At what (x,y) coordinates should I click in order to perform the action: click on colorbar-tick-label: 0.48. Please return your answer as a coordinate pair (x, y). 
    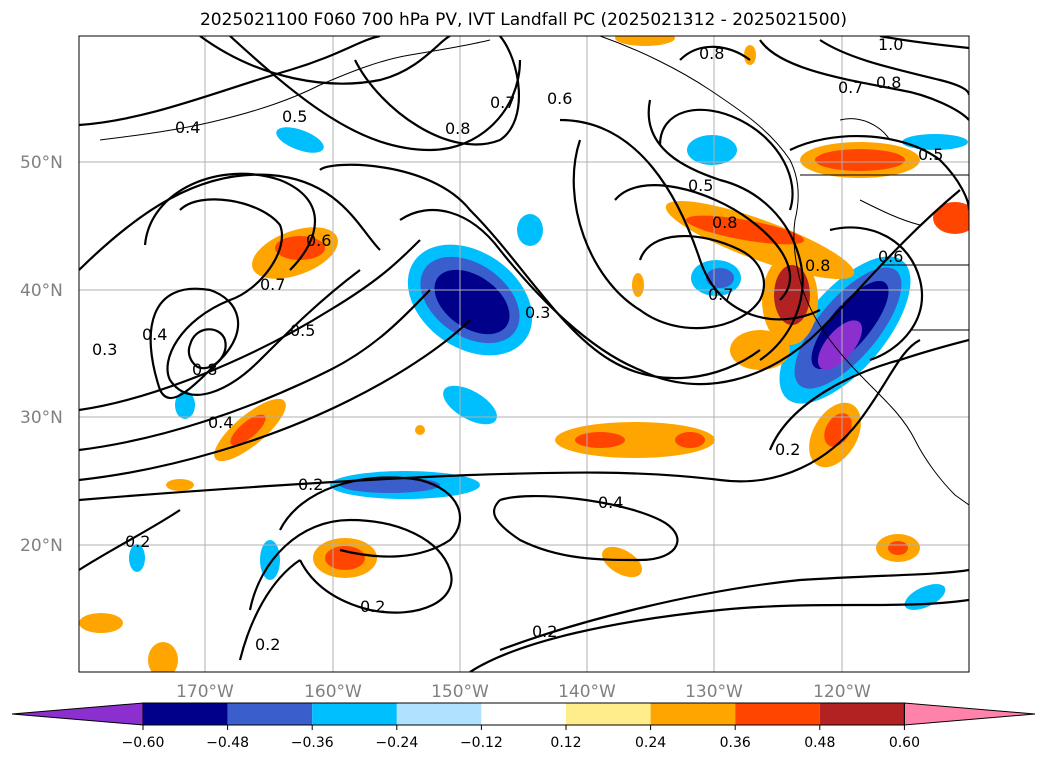
    Looking at the image, I should click on (819, 743).